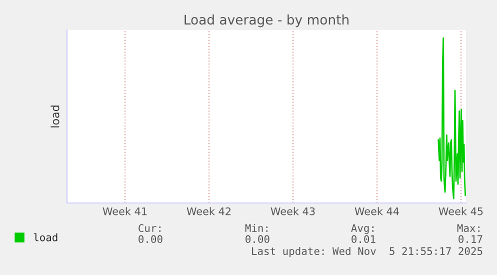  I want to click on text: Cur:, so click(149, 228).